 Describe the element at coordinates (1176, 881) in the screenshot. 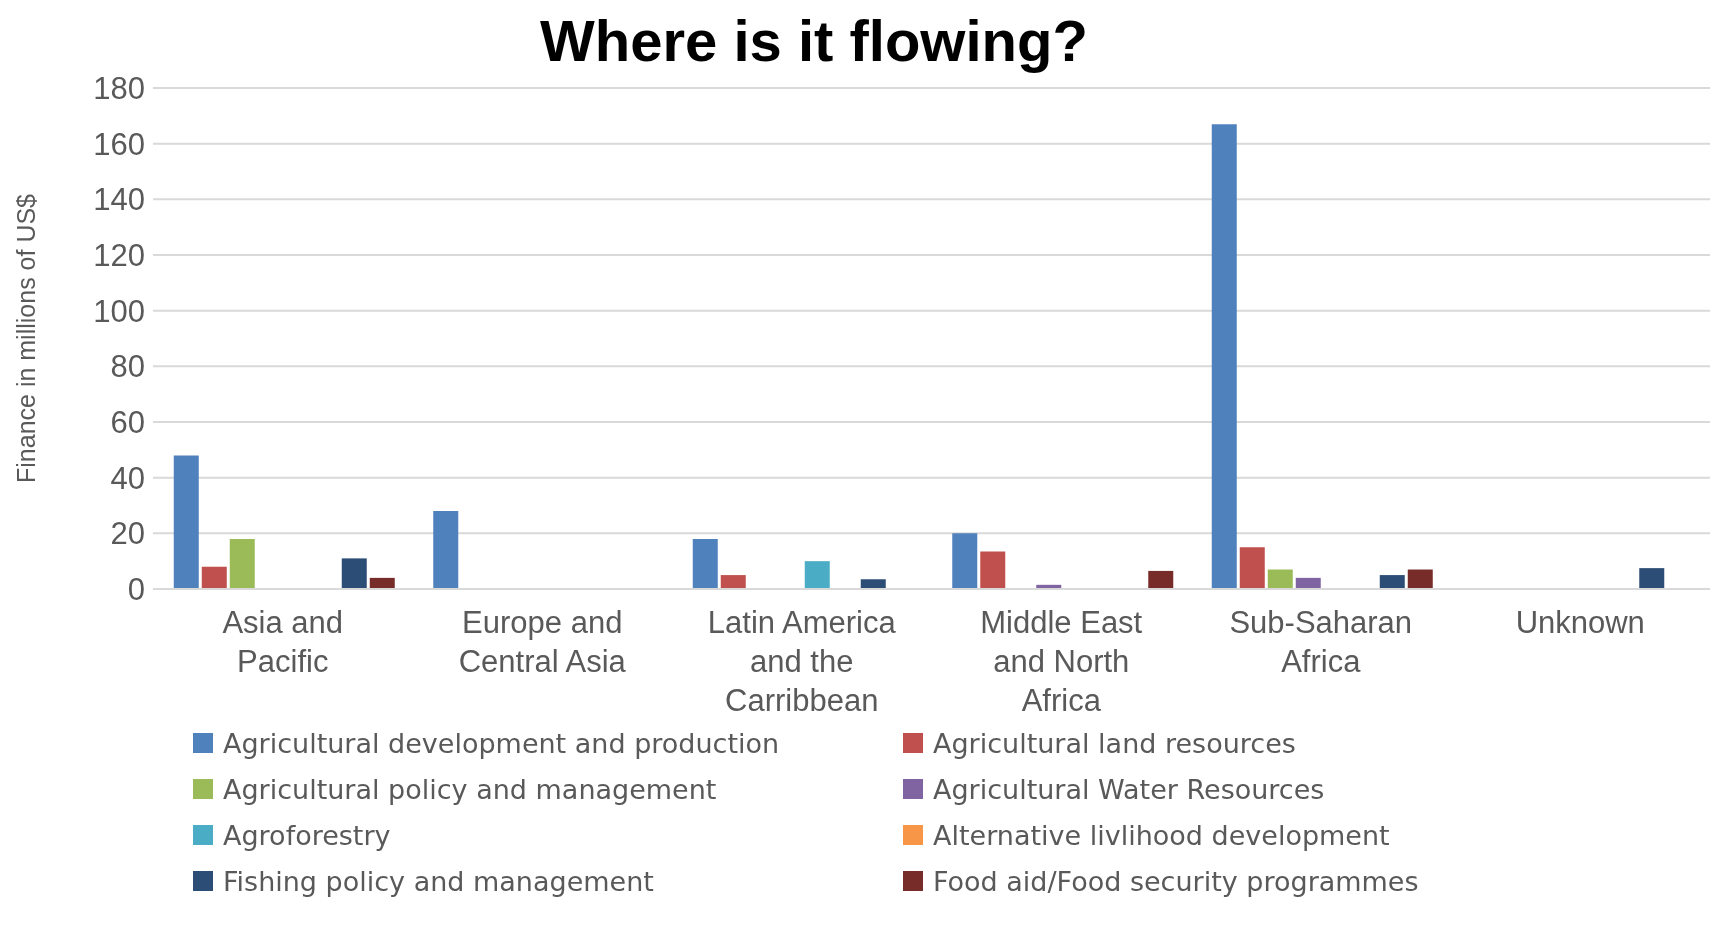

I see `legend-label: Food aid/Food security programmes` at that location.